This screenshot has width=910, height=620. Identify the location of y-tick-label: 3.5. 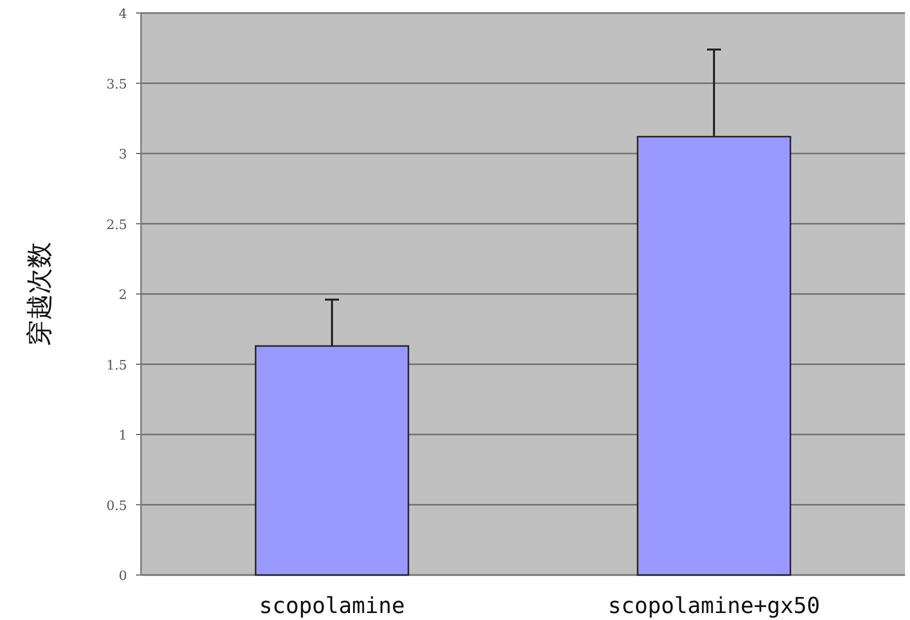
(116, 84).